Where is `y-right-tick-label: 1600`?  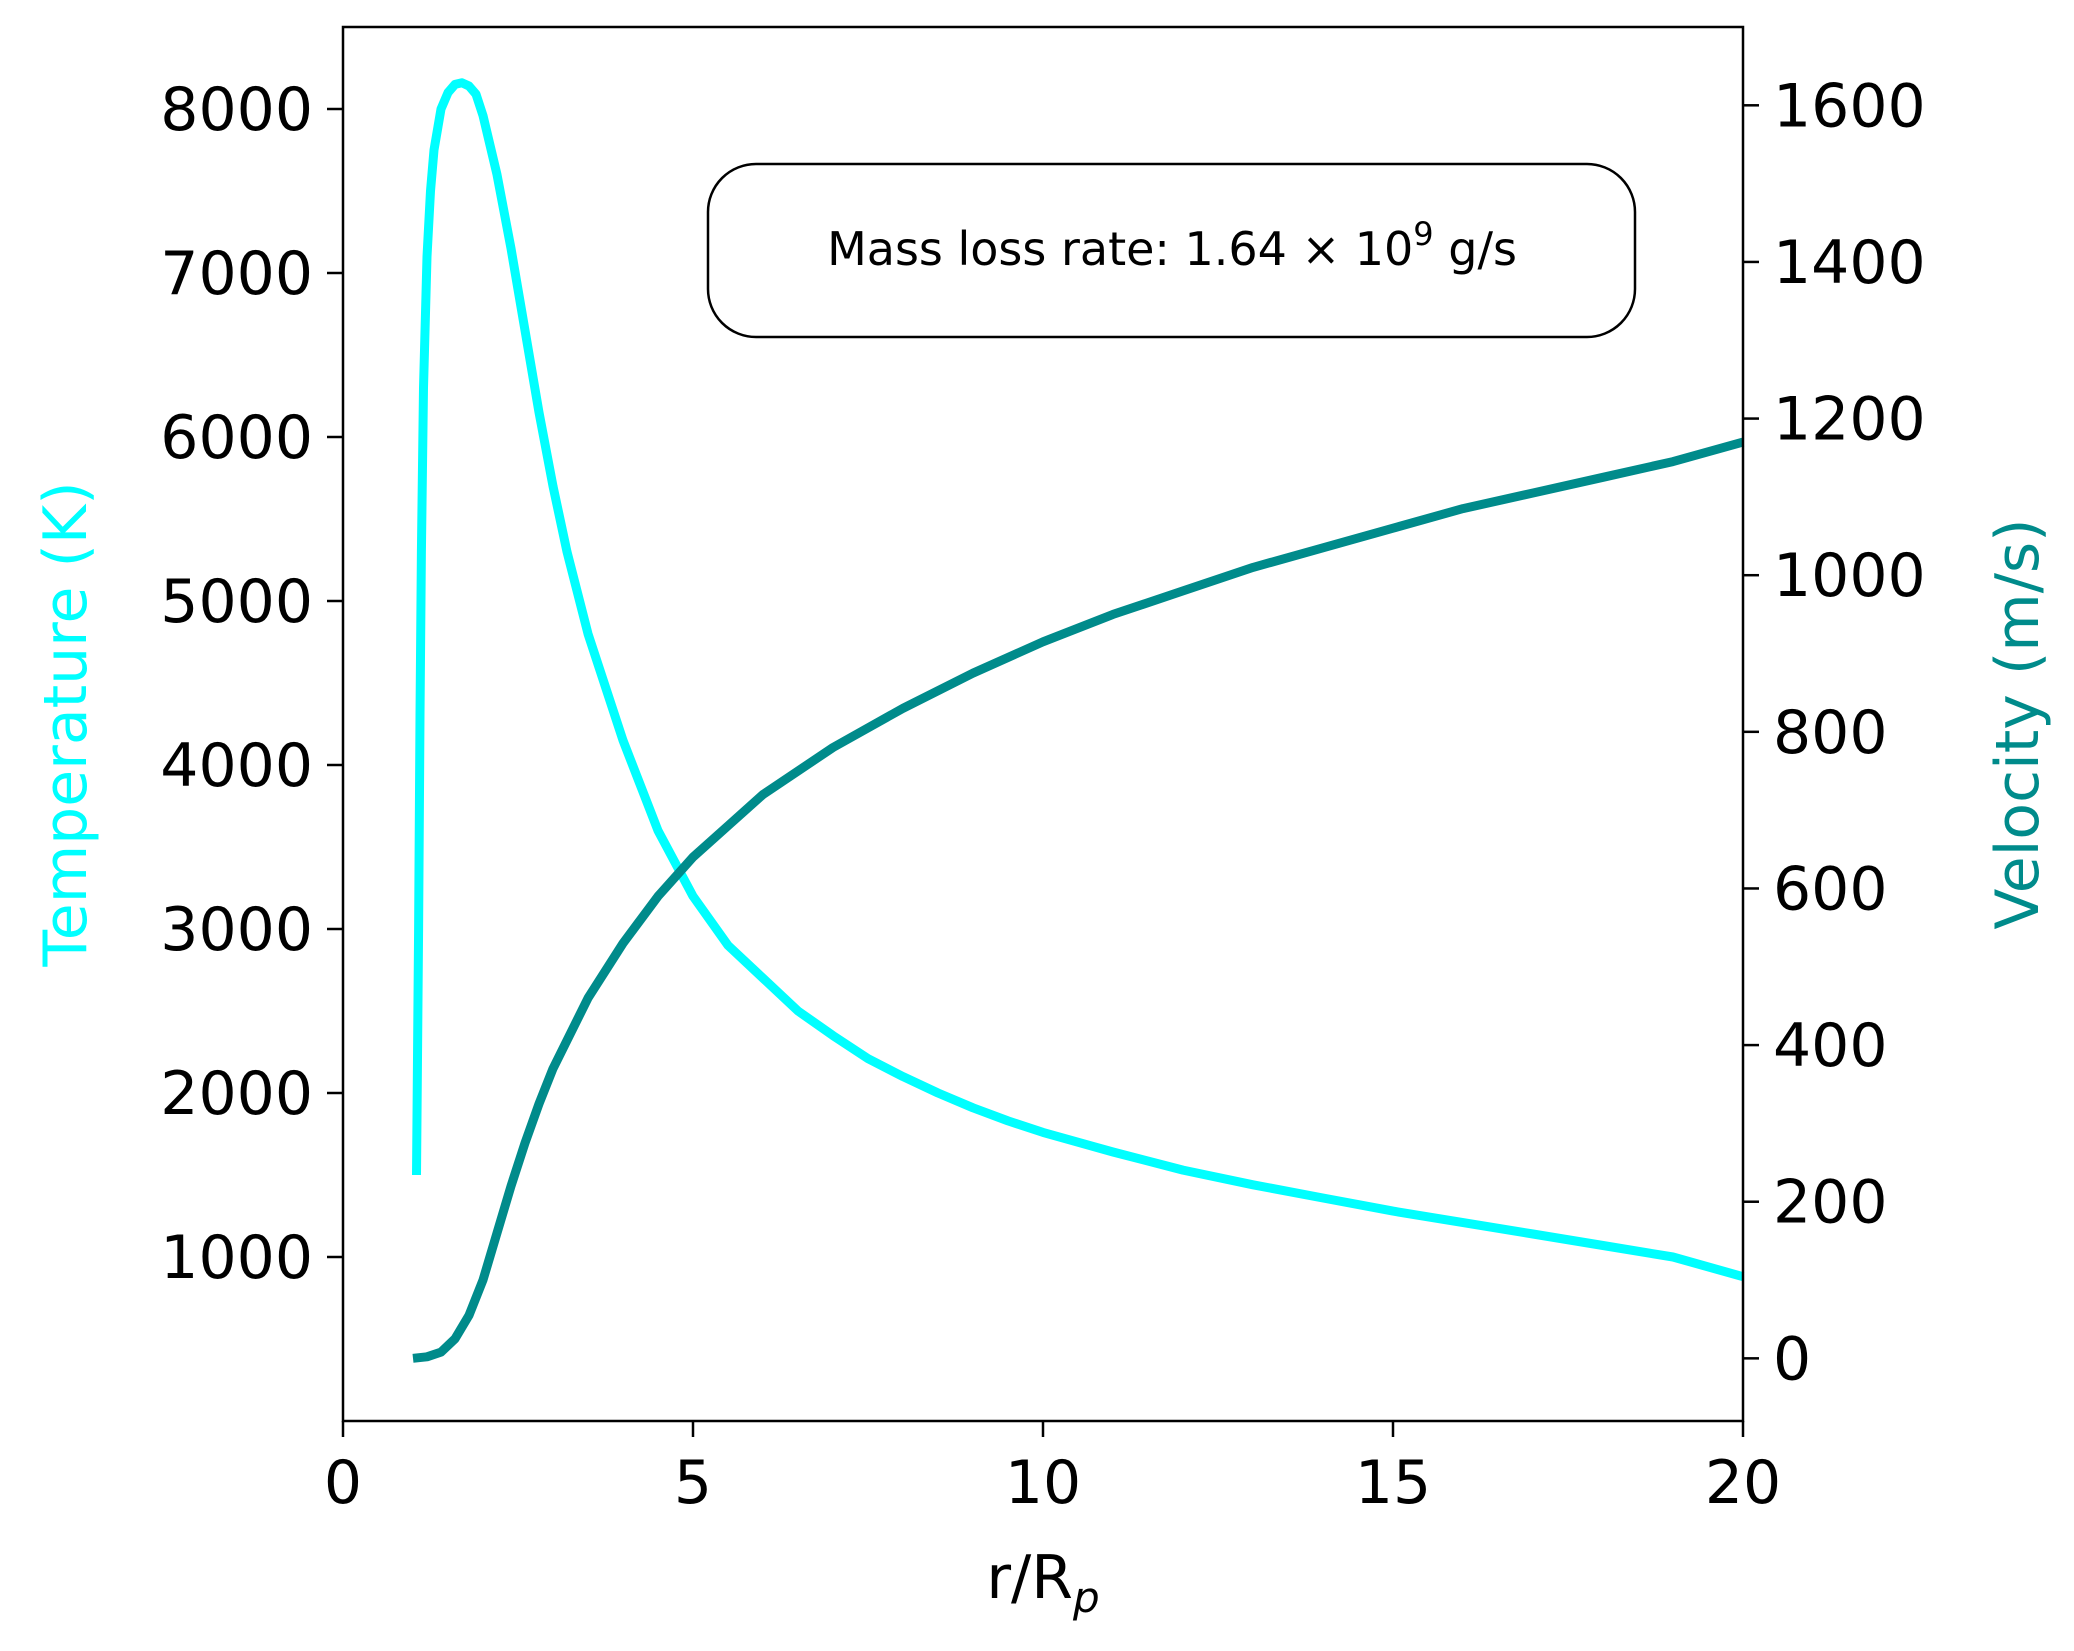
y-right-tick-label: 1600 is located at coordinates (1849, 106).